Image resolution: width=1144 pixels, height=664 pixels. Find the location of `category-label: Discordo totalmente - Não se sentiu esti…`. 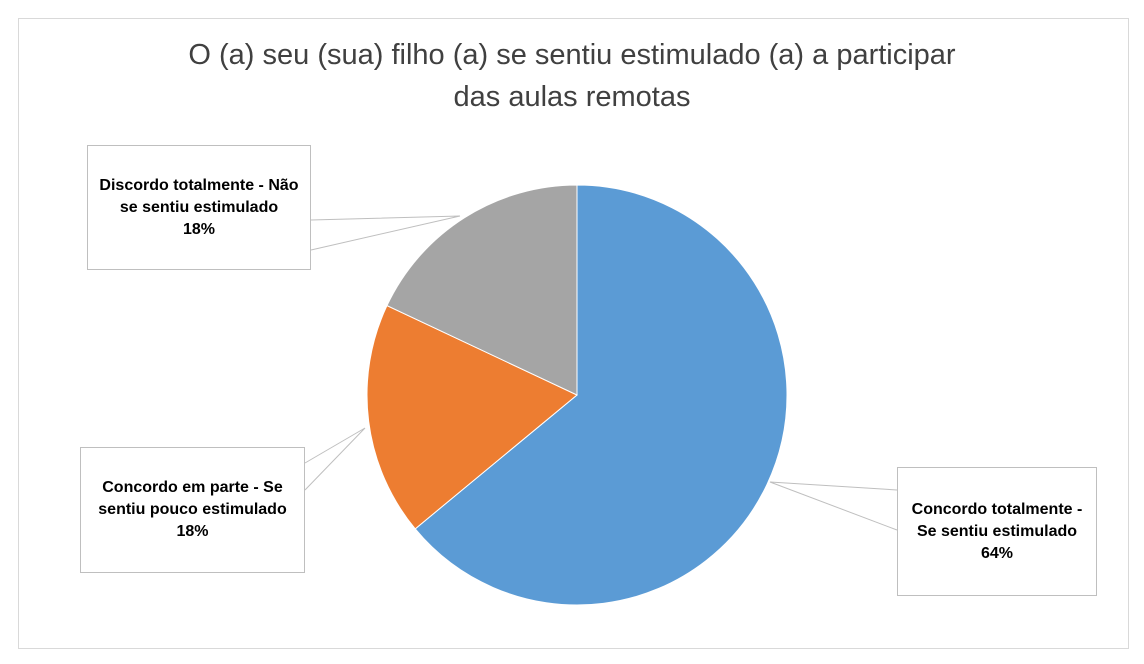

category-label: Discordo totalmente - Não se sentiu esti… is located at coordinates (199, 196).